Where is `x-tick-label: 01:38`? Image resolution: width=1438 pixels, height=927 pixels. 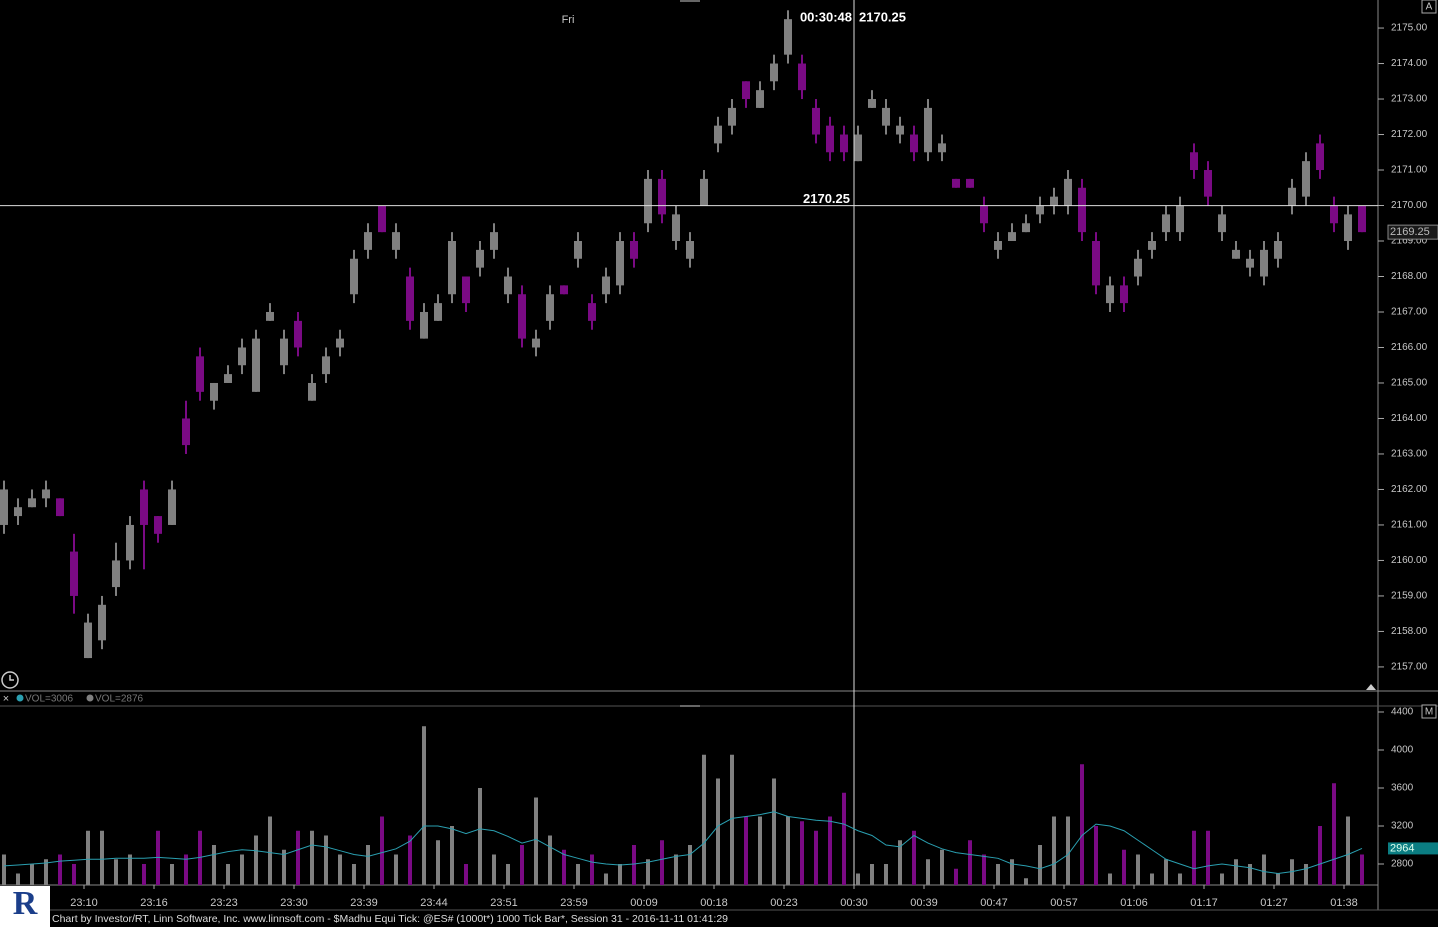 x-tick-label: 01:38 is located at coordinates (1344, 903).